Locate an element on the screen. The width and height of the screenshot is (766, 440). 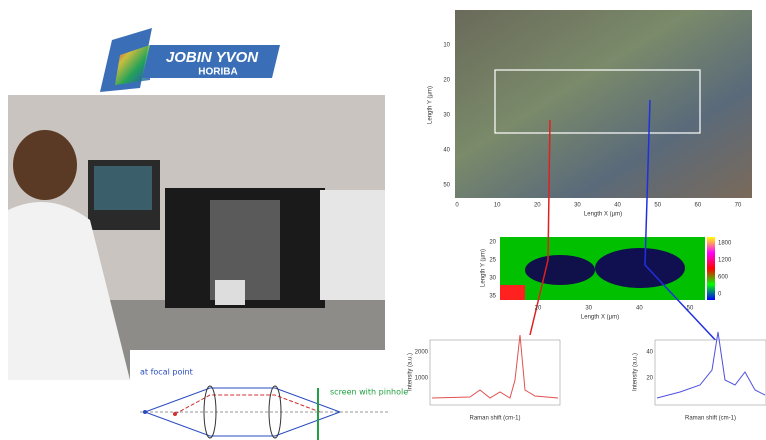
y-tick-label: 50 is located at coordinates (446, 186).